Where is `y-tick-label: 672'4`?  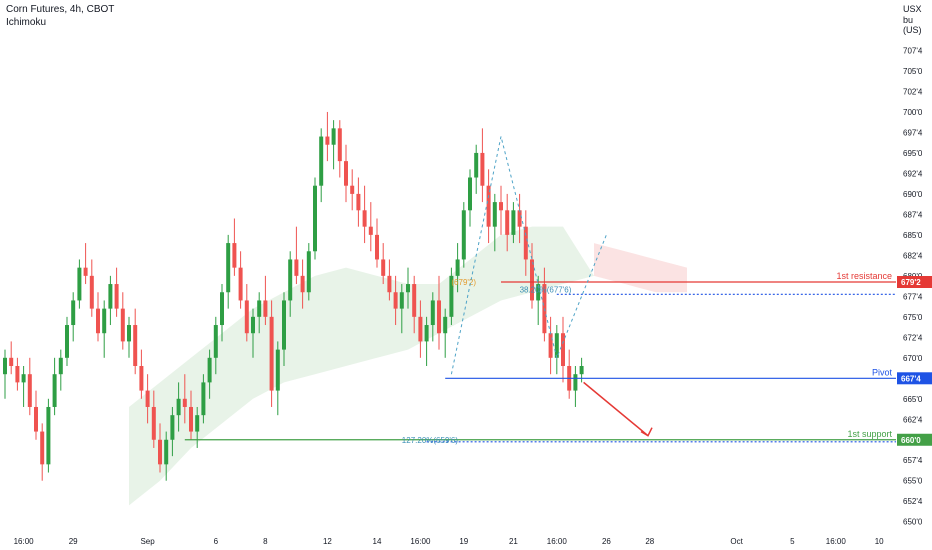
y-tick-label: 672'4 is located at coordinates (913, 337).